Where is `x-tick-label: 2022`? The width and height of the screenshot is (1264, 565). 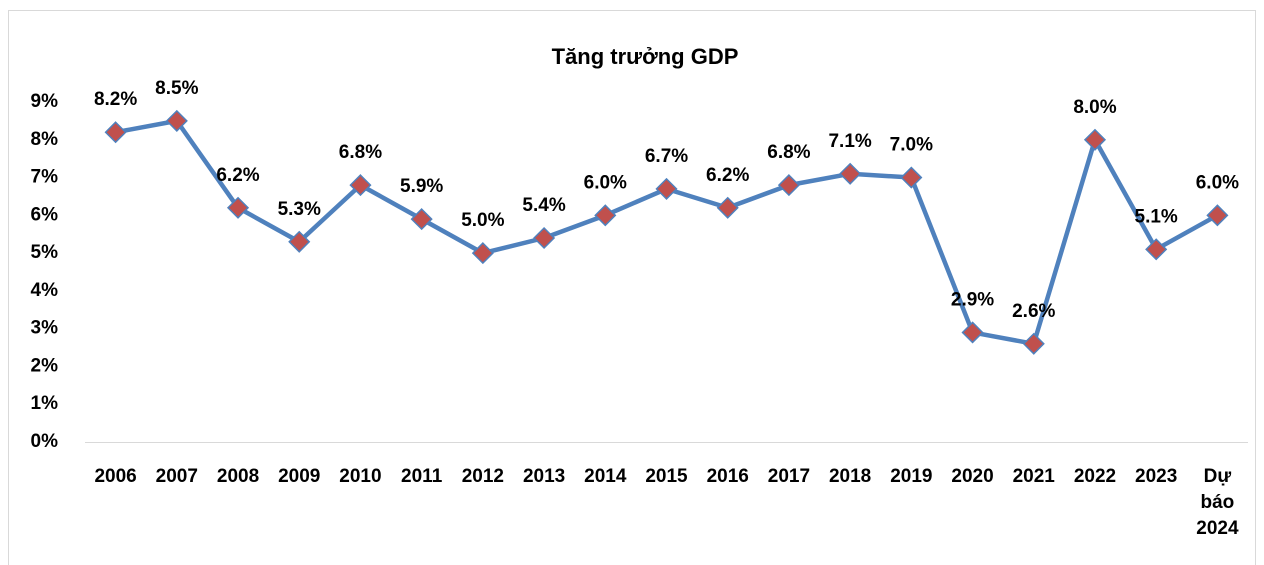
x-tick-label: 2022 is located at coordinates (1095, 476).